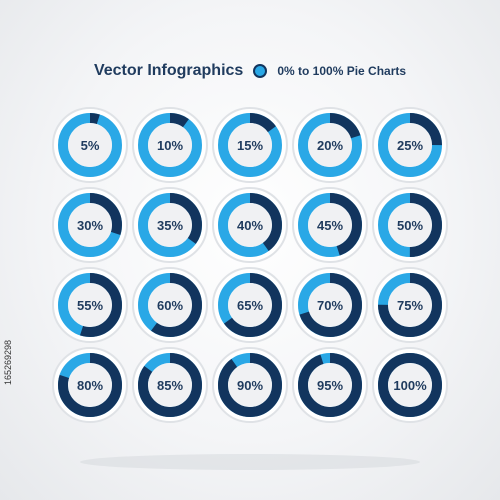 The width and height of the screenshot is (500, 500). I want to click on pie-40-percent: 40%, so click(250, 225).